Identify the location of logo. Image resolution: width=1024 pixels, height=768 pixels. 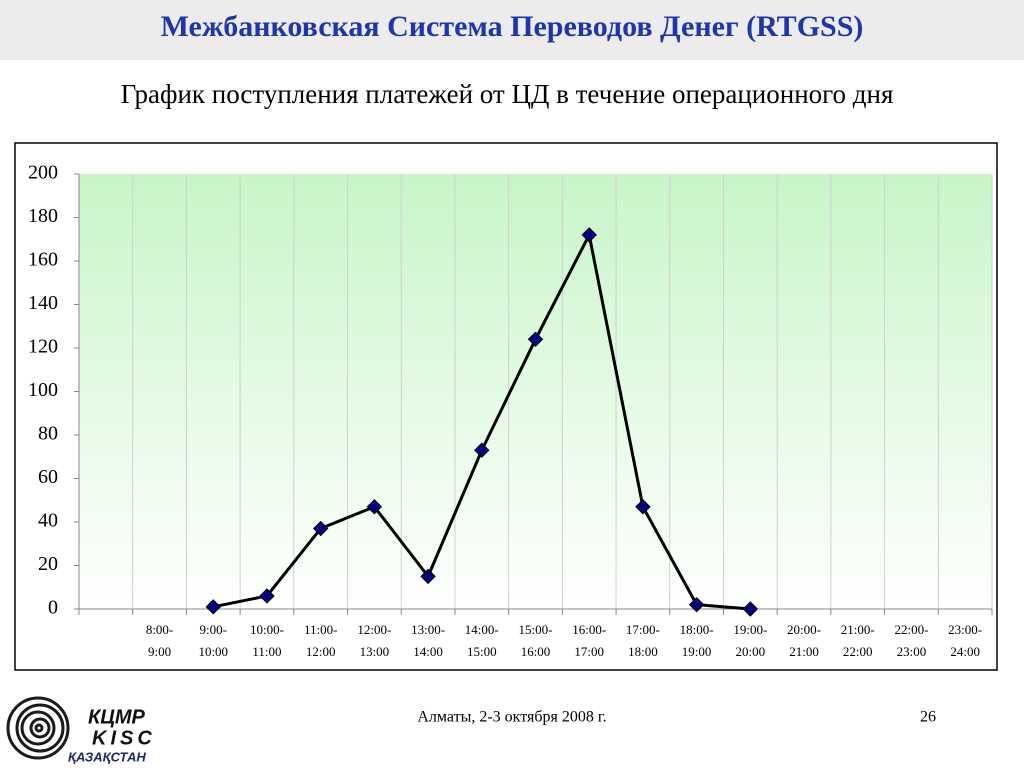
(38, 728).